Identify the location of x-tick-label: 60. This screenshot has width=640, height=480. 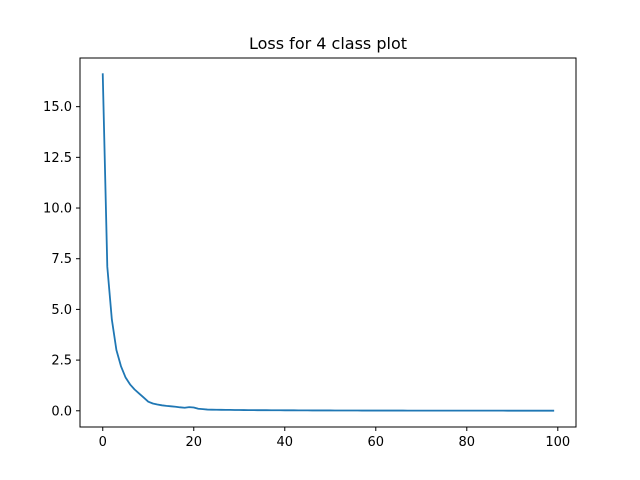
(376, 442).